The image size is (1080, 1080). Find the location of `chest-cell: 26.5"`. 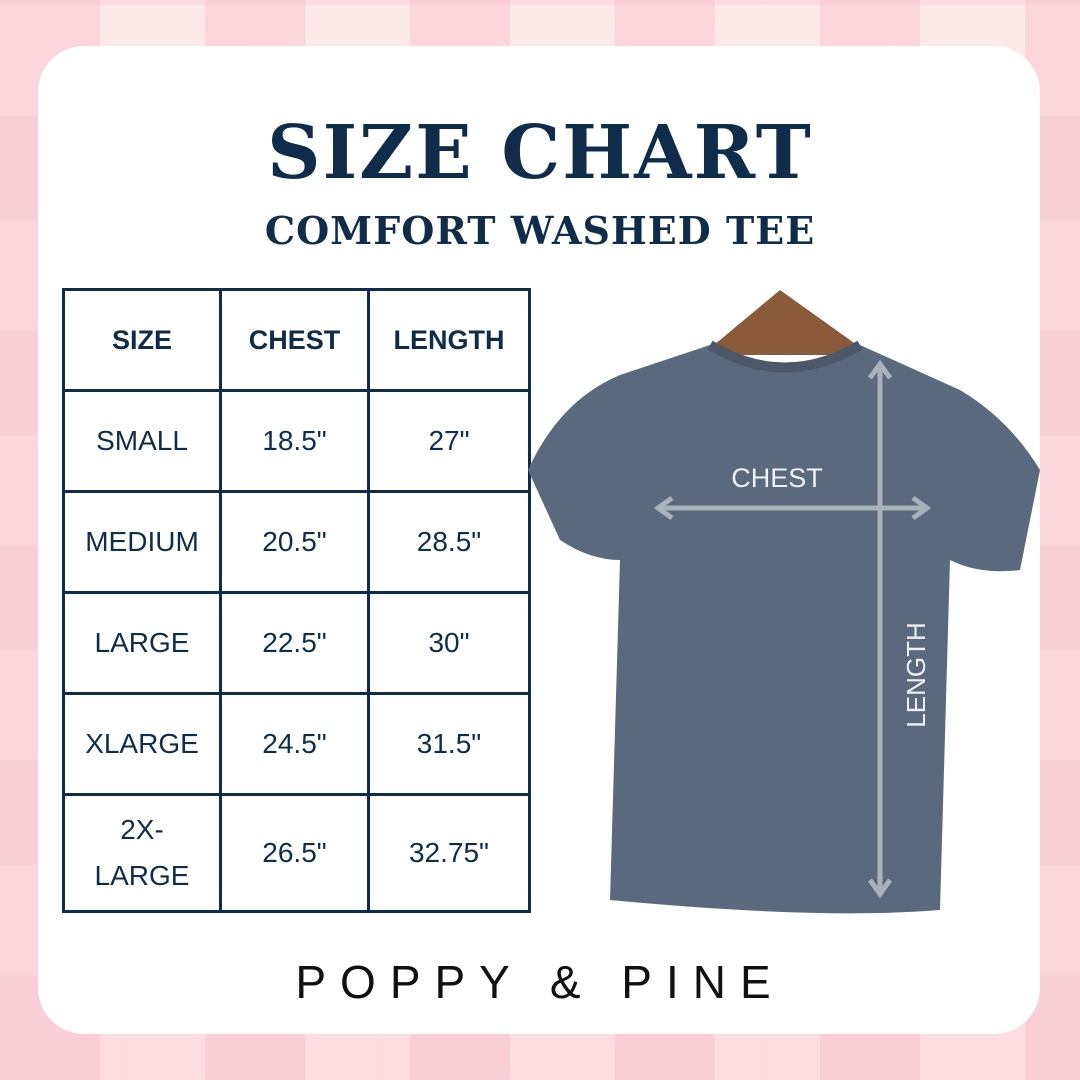

chest-cell: 26.5" is located at coordinates (294, 853).